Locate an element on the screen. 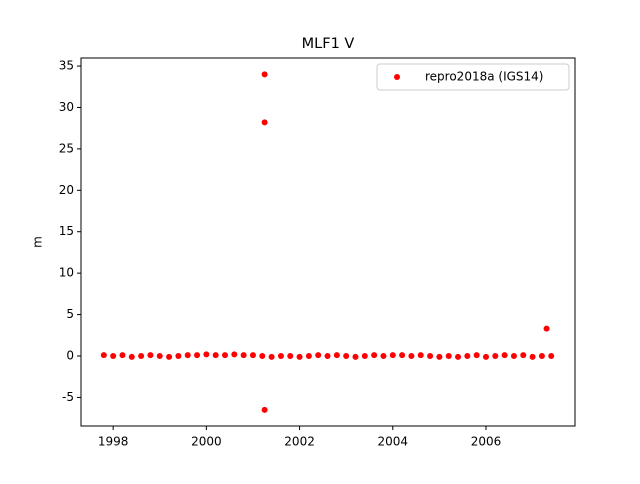  y-tick-label: 25 is located at coordinates (66, 148).